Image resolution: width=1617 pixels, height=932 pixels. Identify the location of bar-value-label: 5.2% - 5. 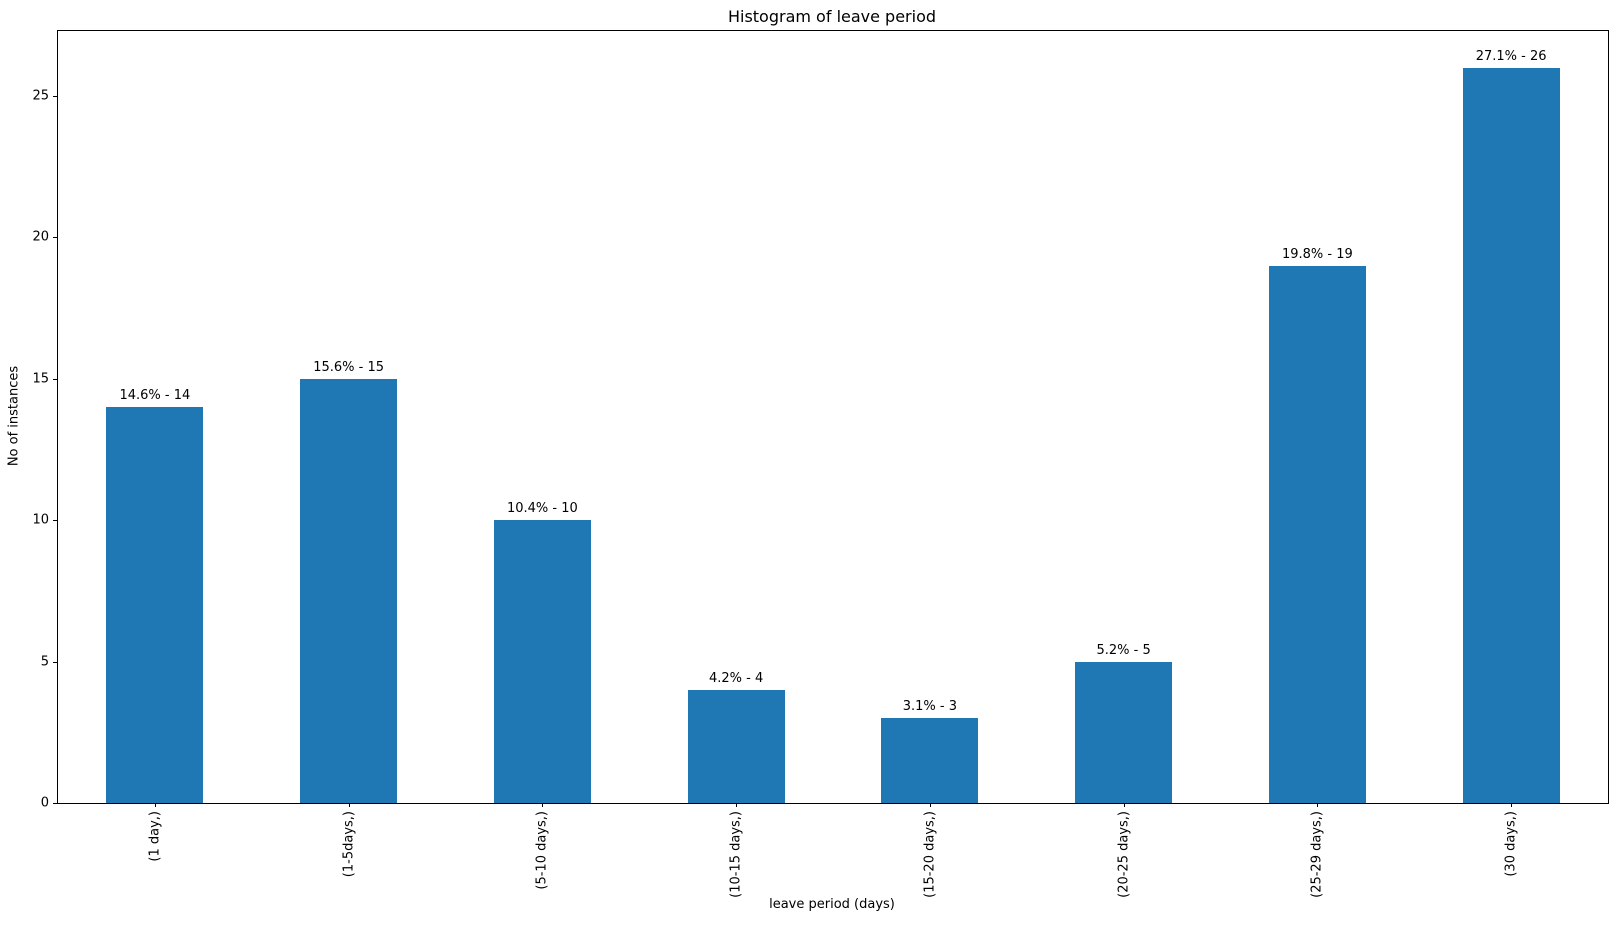
(1123, 650).